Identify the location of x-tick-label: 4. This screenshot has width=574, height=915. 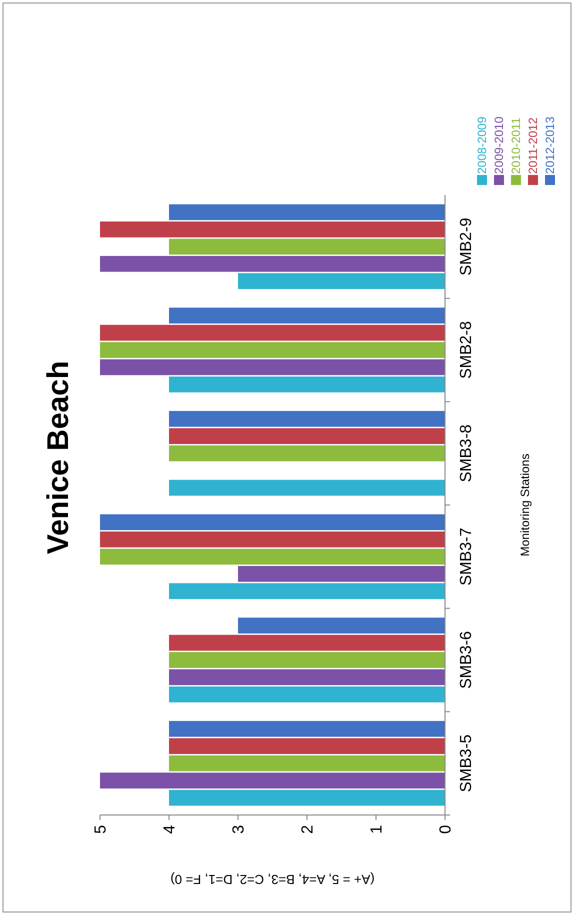
(170, 829).